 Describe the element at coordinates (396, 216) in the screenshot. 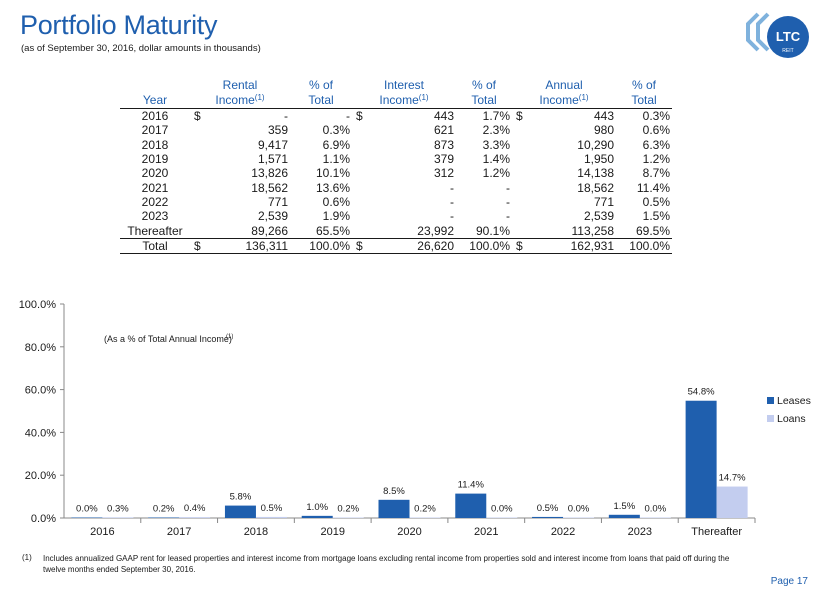

I see `table-row: 2023 2,539 1.9% - - 2,539 1.5%` at that location.